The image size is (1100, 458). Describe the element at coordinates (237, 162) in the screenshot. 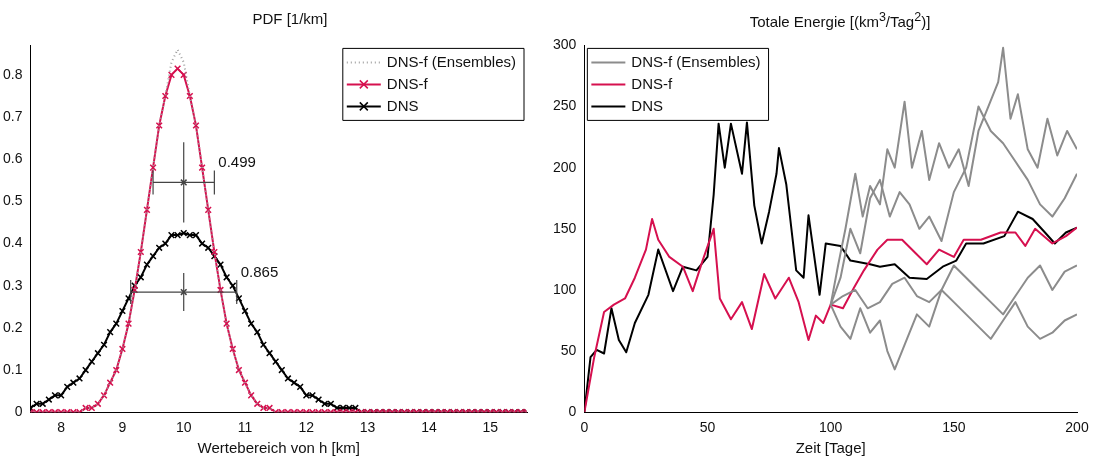

I see `annotation: 0.499` at that location.